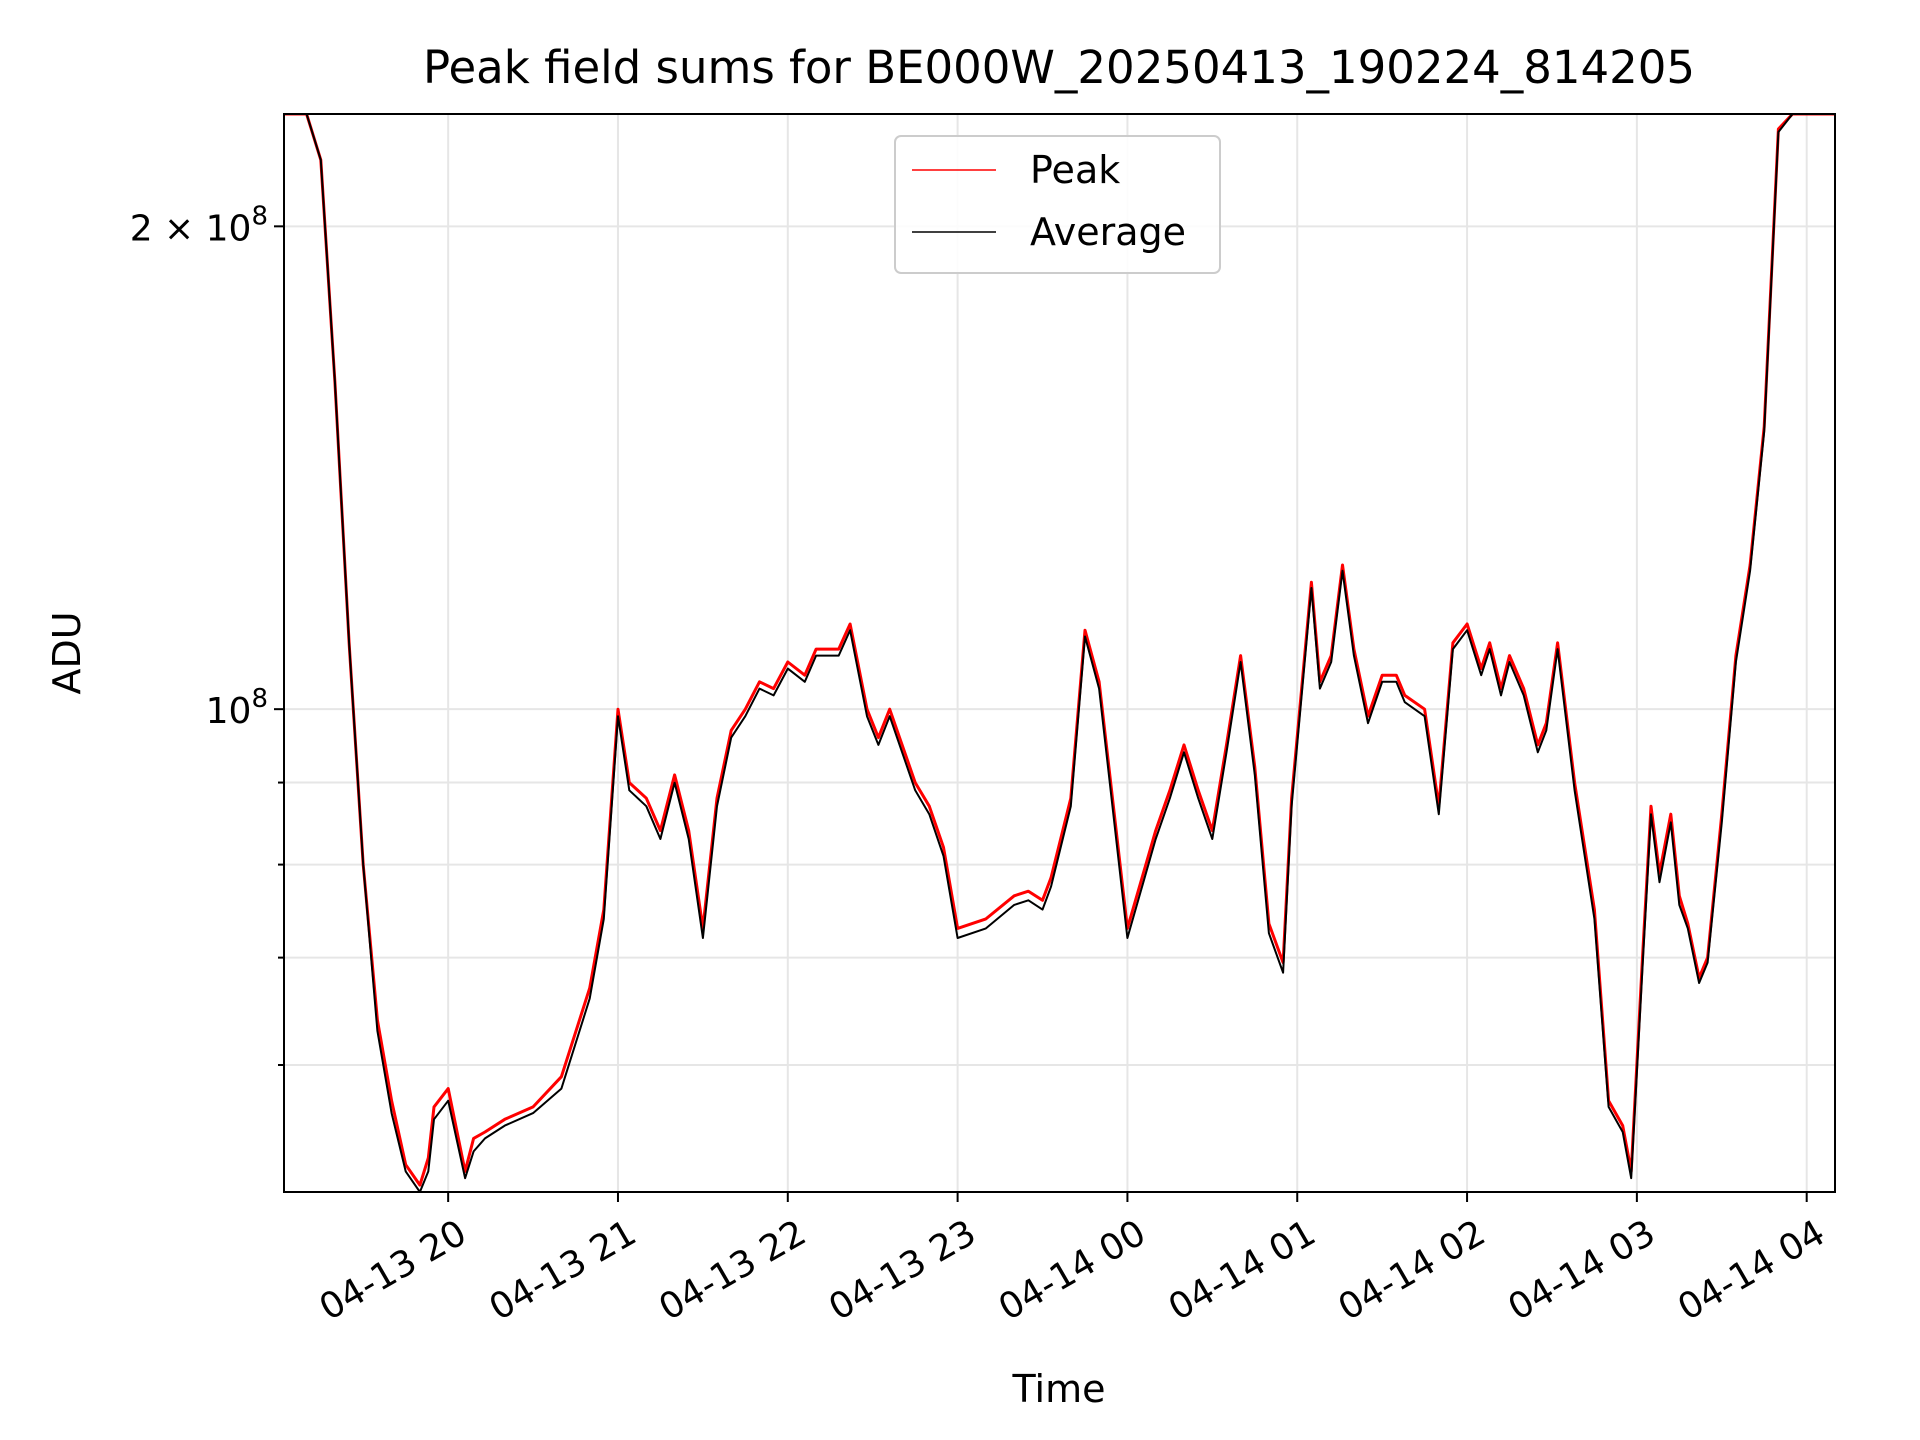 The height and width of the screenshot is (1440, 1920). I want to click on legend-label-peak: Peak, so click(1075, 170).